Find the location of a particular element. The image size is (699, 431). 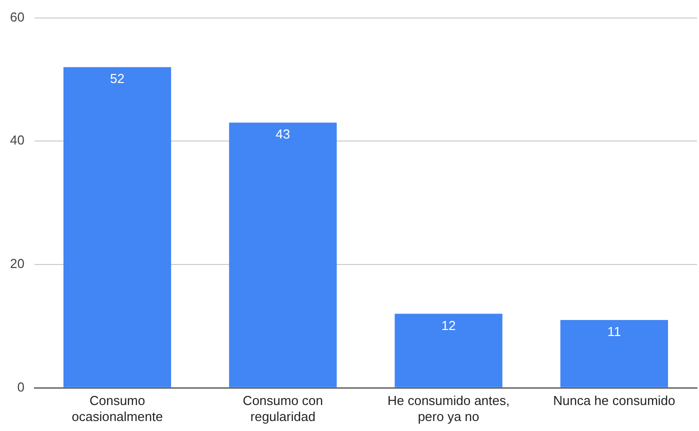

y-tick-label: 0 is located at coordinates (20, 386).